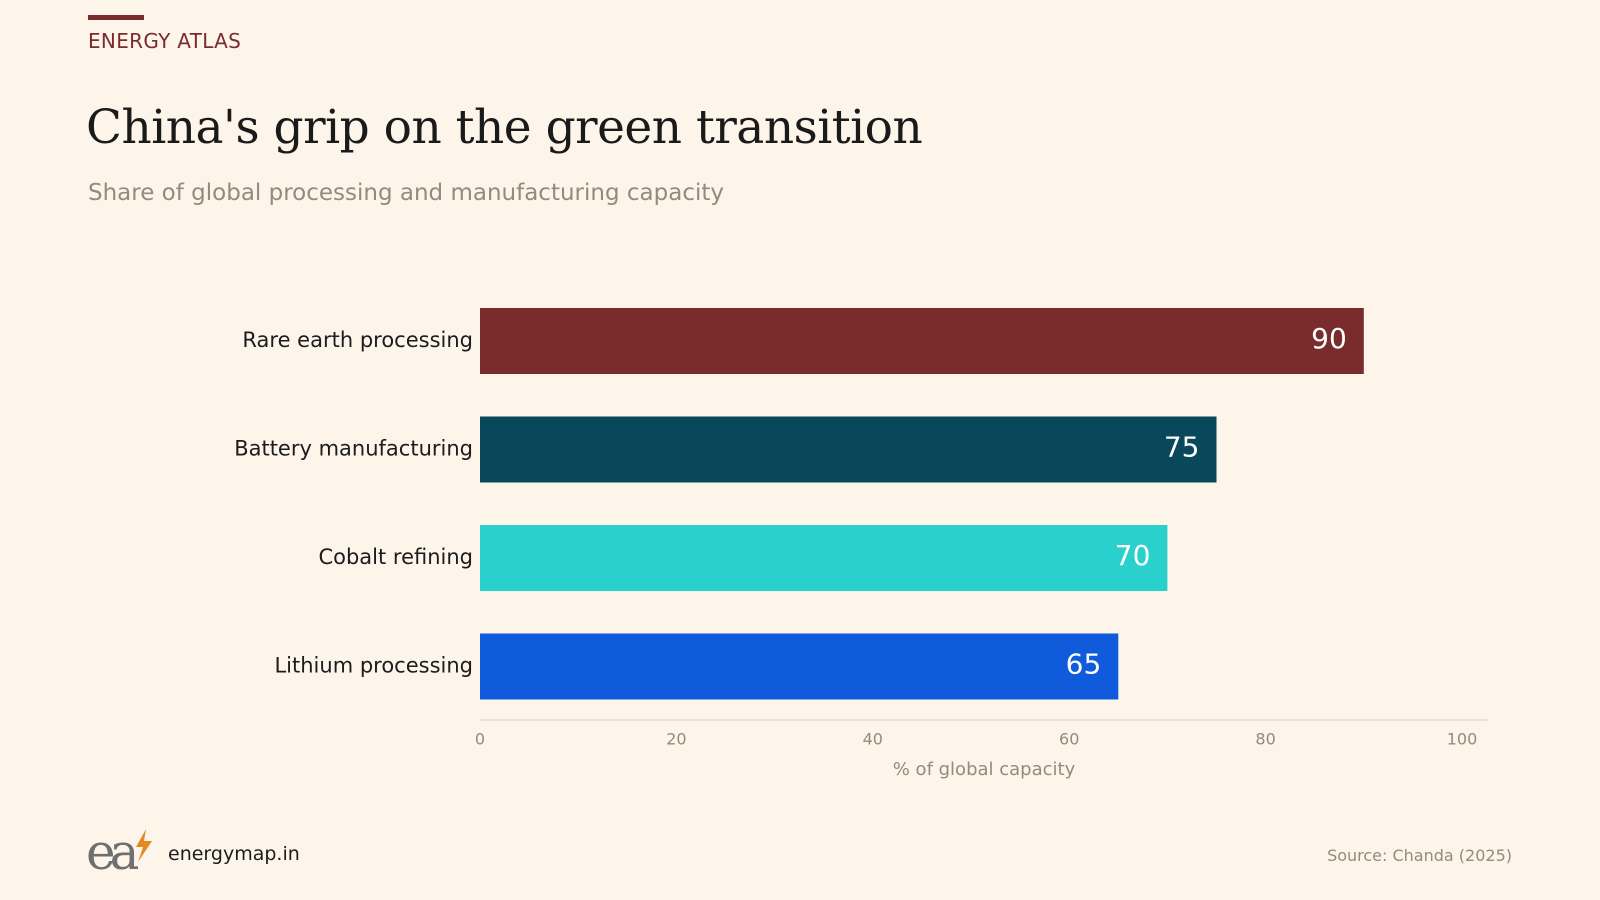 The image size is (1600, 900). What do you see at coordinates (676, 739) in the screenshot?
I see `x-tick-label: 20` at bounding box center [676, 739].